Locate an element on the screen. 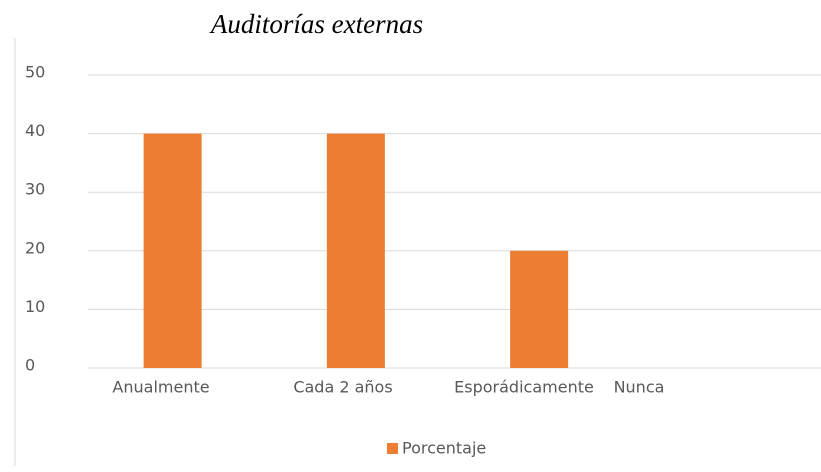 The width and height of the screenshot is (821, 472). x-tick-label: Anualmente is located at coordinates (160, 387).